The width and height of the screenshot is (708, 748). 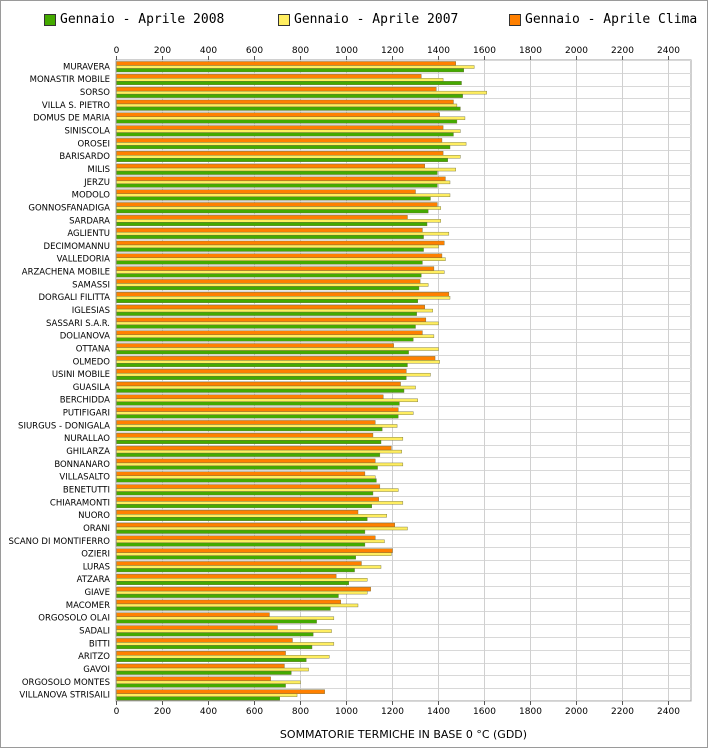 I want to click on x-tick-label-top: 2400, so click(x=668, y=51).